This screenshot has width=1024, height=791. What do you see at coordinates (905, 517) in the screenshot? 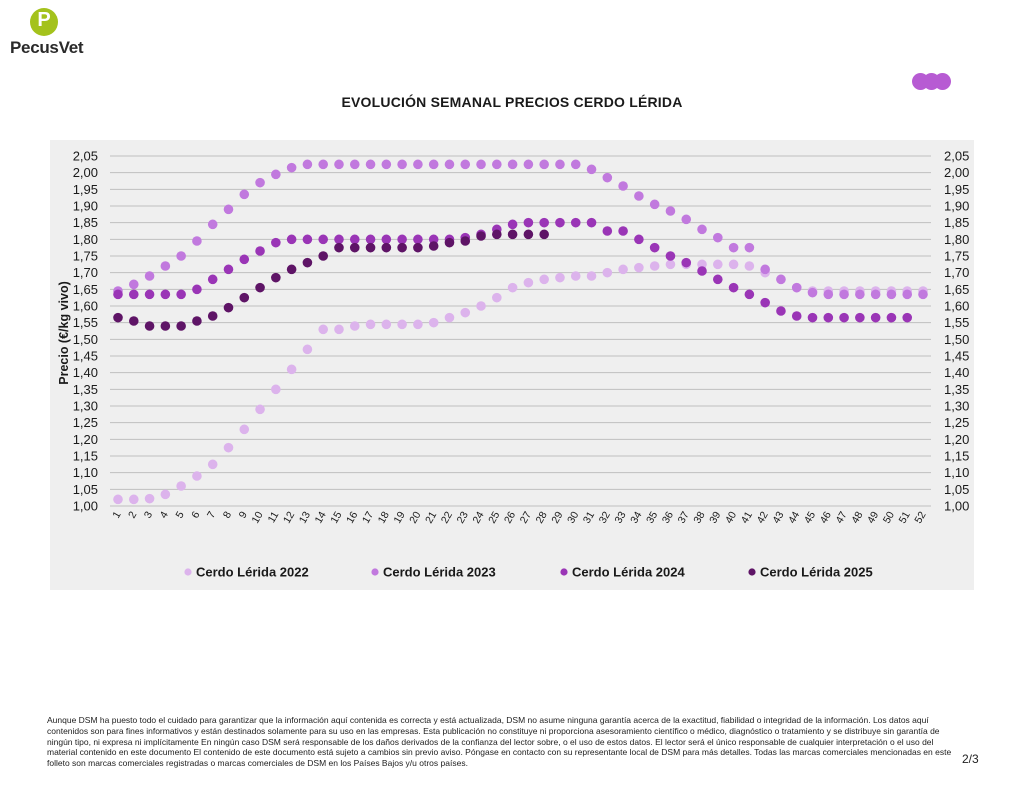
I see `x-tick-label: 51` at bounding box center [905, 517].